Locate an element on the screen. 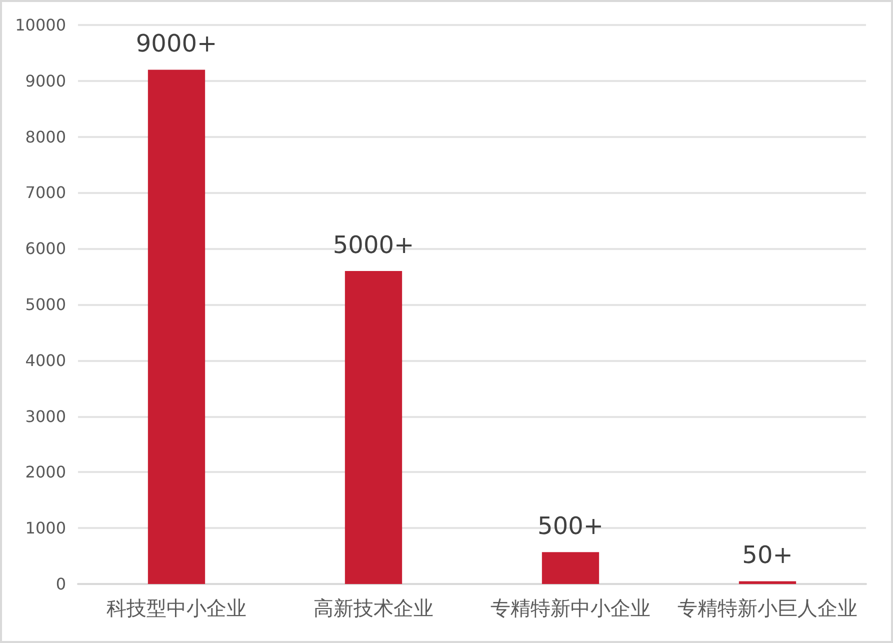 The height and width of the screenshot is (643, 893). y-tick-label: 0 is located at coordinates (61, 584).